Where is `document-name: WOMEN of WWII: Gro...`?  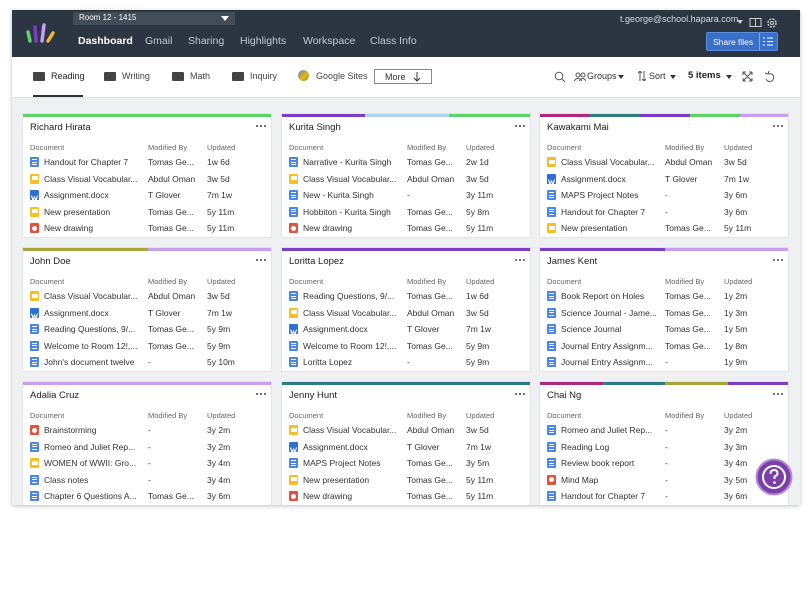 document-name: WOMEN of WWII: Gro... is located at coordinates (90, 463).